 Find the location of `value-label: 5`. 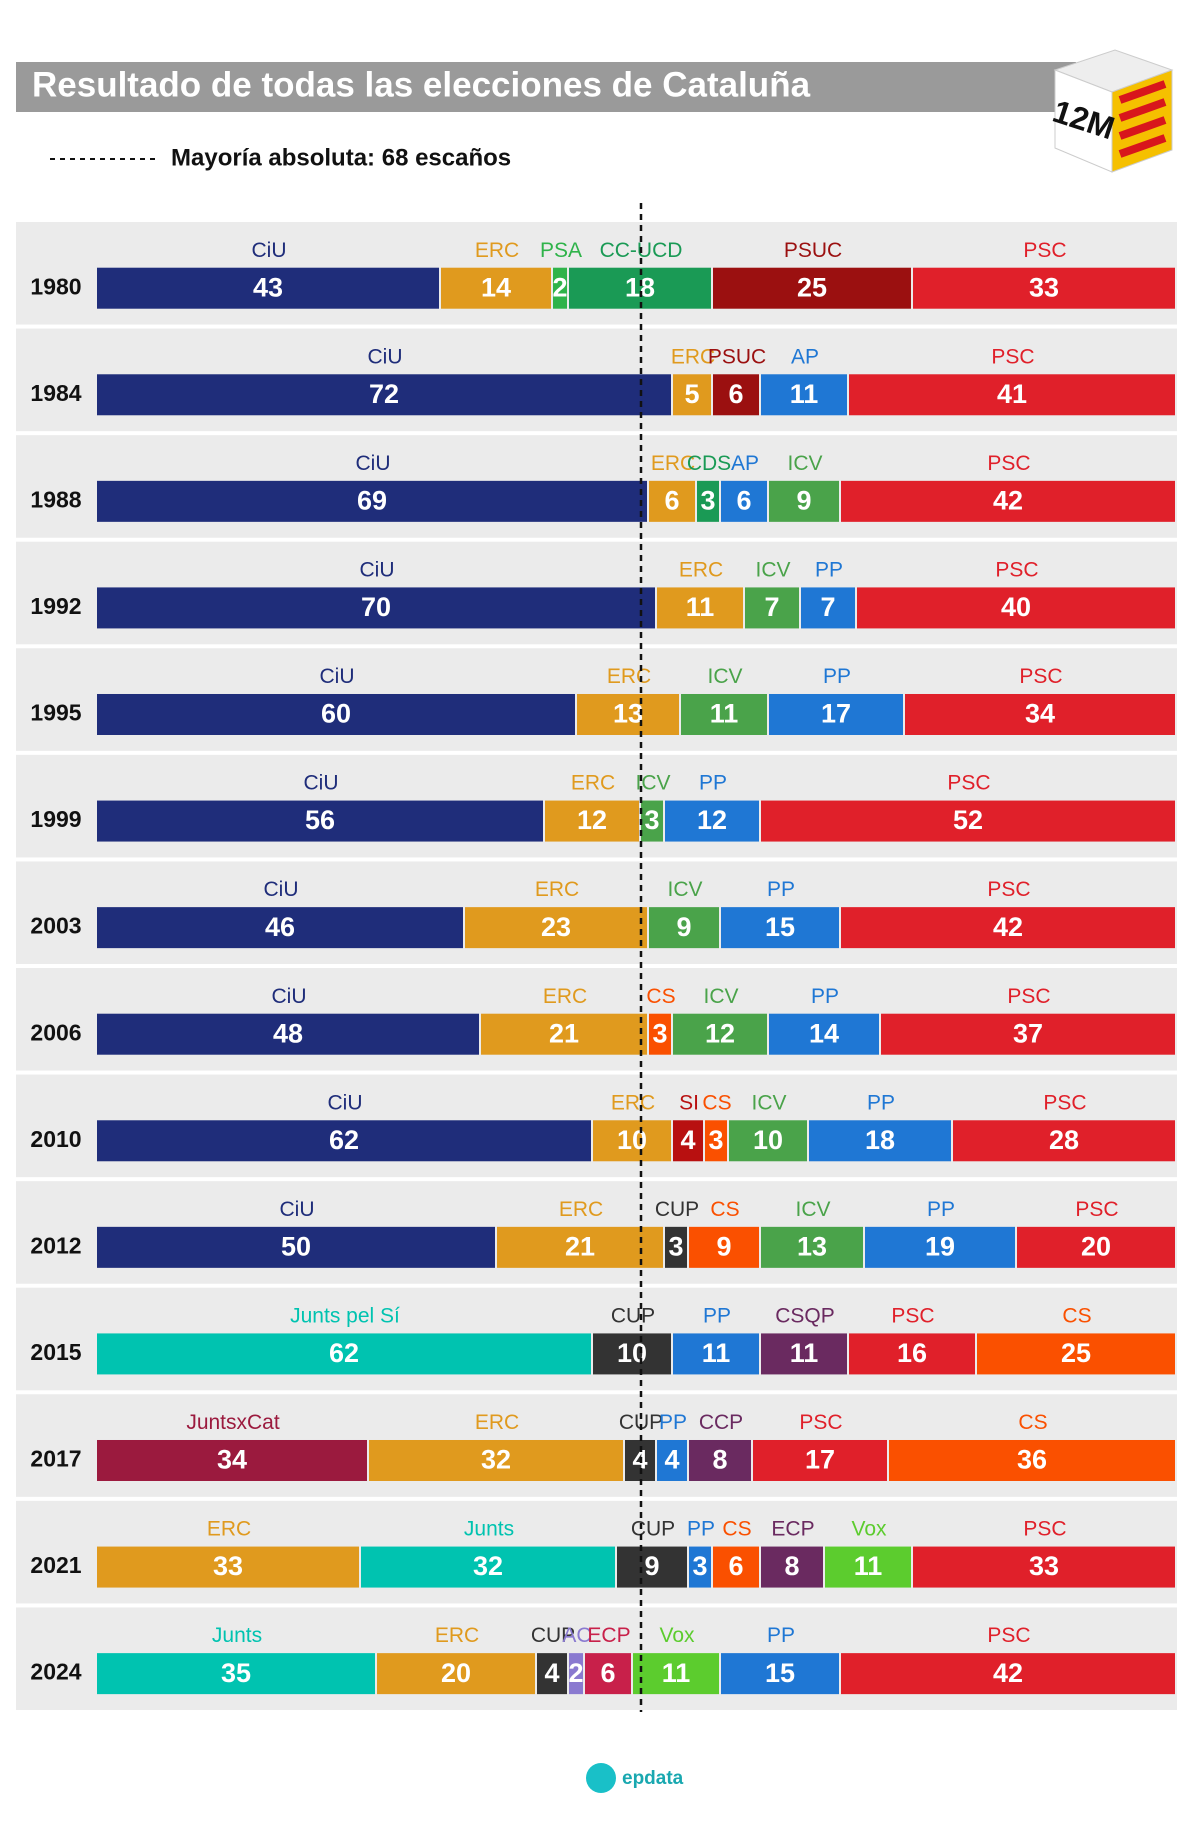

value-label: 5 is located at coordinates (691, 394).